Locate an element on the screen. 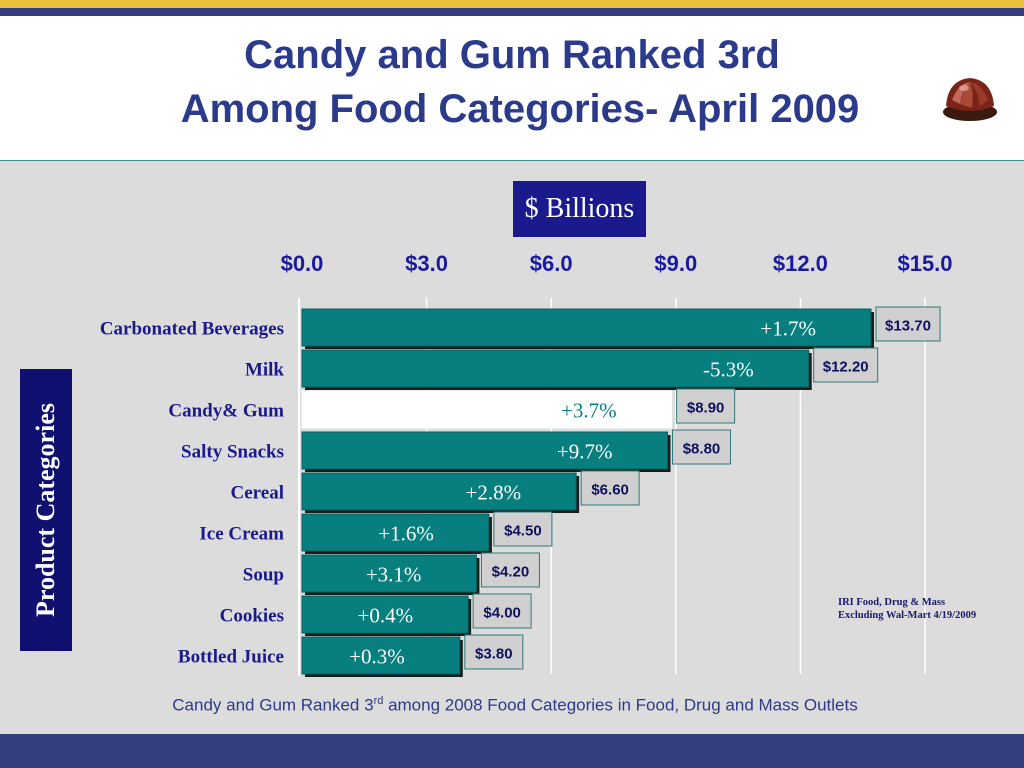 Image resolution: width=1024 pixels, height=768 pixels. category-label: Salty Snacks is located at coordinates (232, 452).